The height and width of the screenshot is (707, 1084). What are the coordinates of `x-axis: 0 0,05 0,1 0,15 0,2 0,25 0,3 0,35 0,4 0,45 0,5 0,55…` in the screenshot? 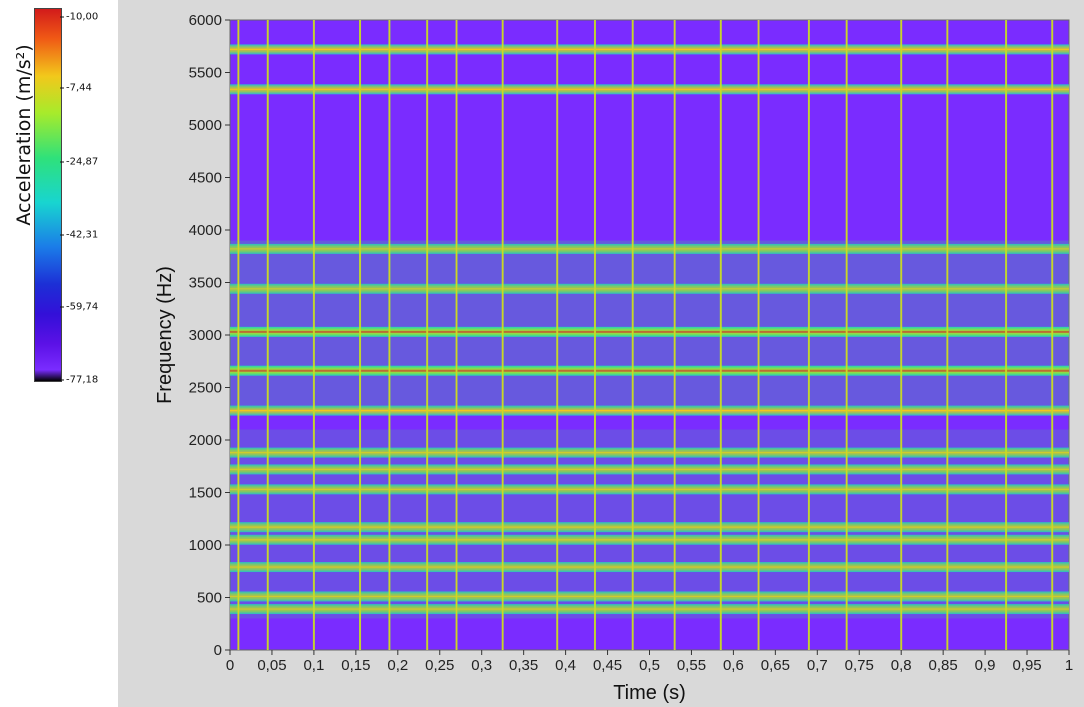 It's located at (649, 662).